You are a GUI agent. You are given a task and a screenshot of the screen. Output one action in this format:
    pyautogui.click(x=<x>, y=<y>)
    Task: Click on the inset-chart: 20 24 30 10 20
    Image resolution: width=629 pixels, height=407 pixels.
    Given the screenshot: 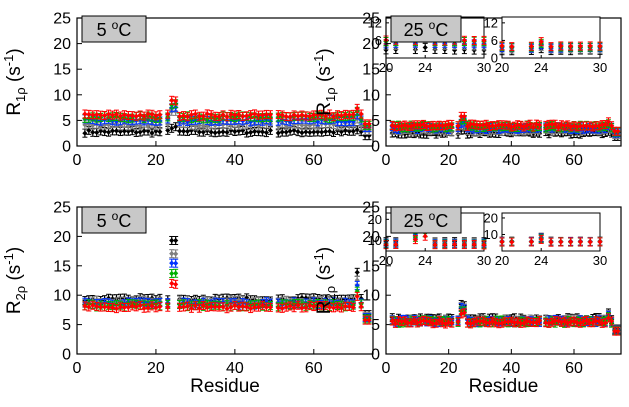 What is the action you would take?
    pyautogui.click(x=546, y=239)
    